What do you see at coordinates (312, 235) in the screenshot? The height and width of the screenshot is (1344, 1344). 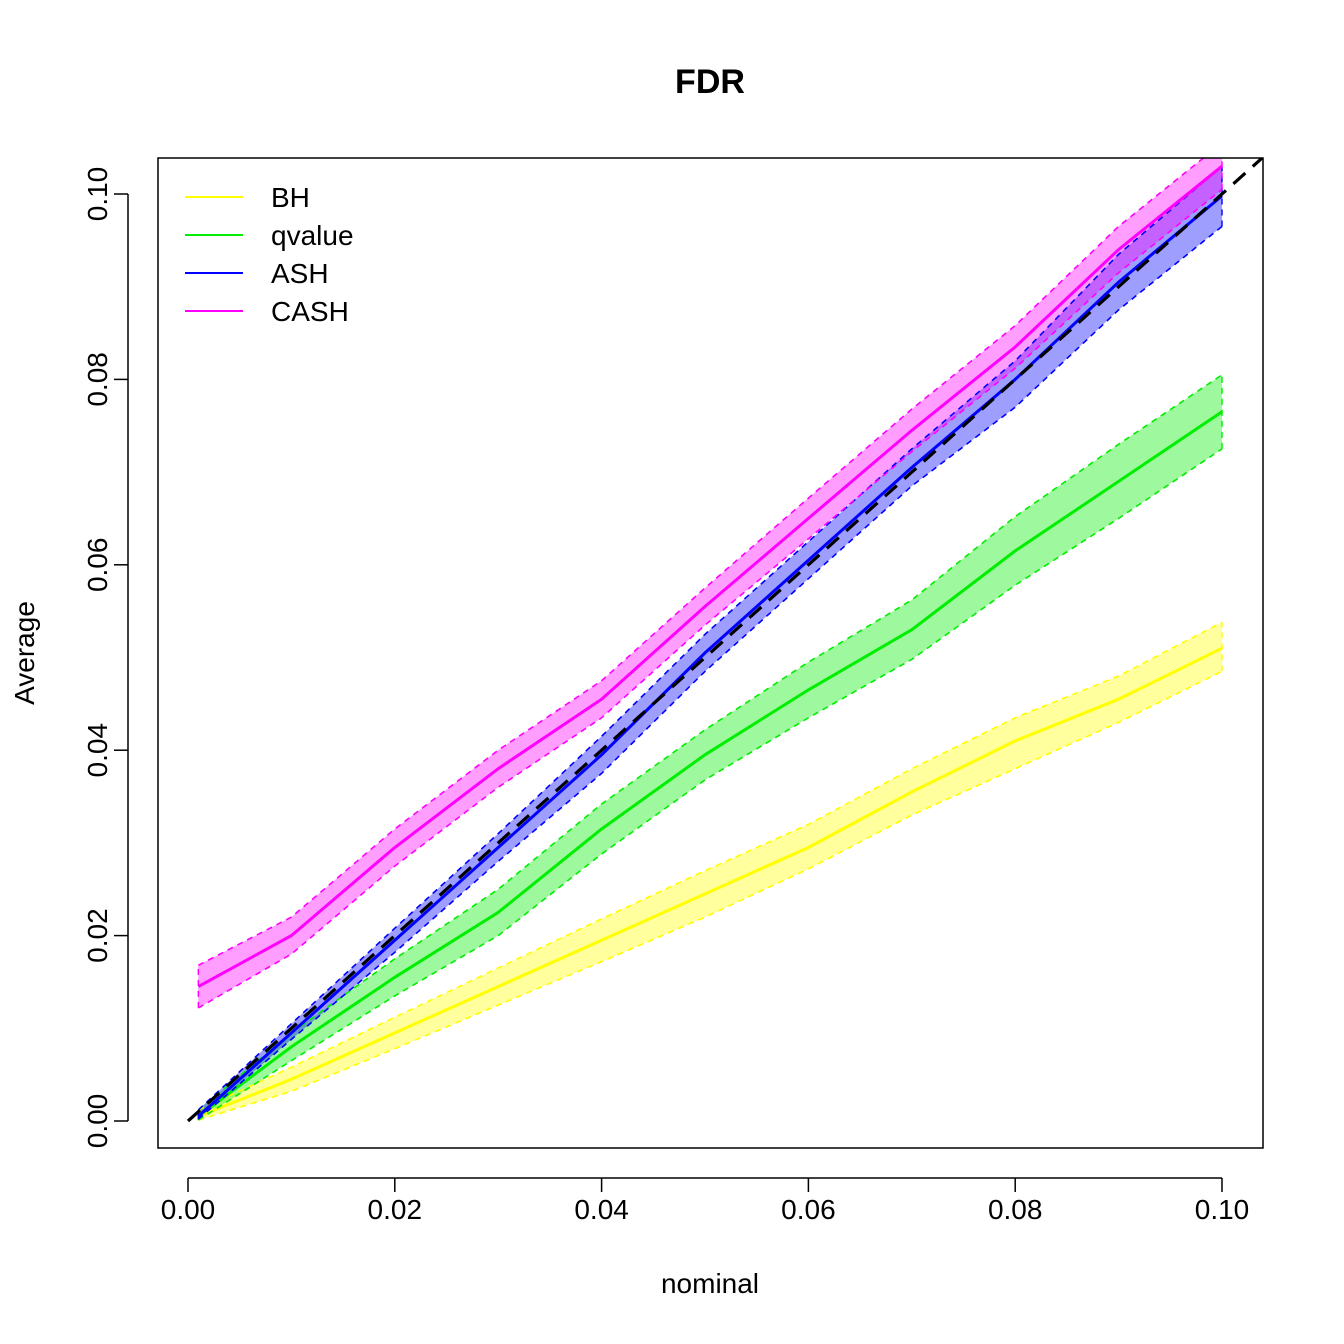 I see `legend-label-qvalue: qvalue` at bounding box center [312, 235].